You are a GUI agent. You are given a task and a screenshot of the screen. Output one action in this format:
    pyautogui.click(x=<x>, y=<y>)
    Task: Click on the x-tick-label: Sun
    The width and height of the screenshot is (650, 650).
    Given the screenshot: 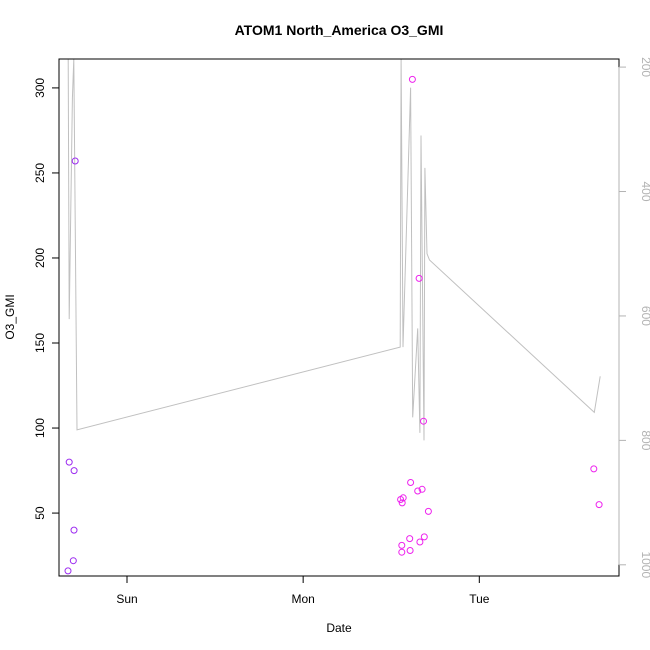 What is the action you would take?
    pyautogui.click(x=126, y=599)
    